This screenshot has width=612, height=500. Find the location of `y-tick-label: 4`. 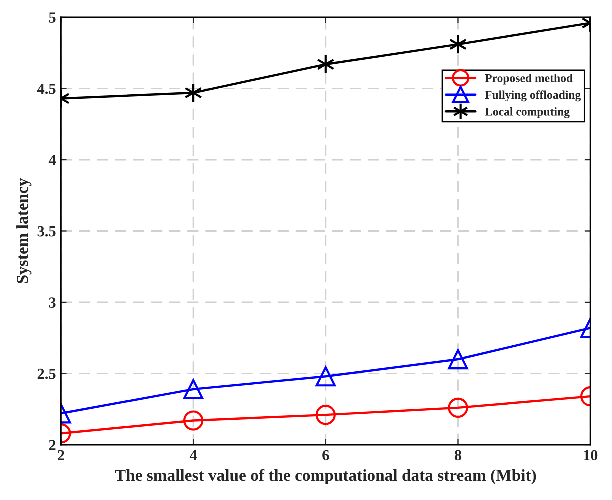

y-tick-label: 4 is located at coordinates (52, 160).